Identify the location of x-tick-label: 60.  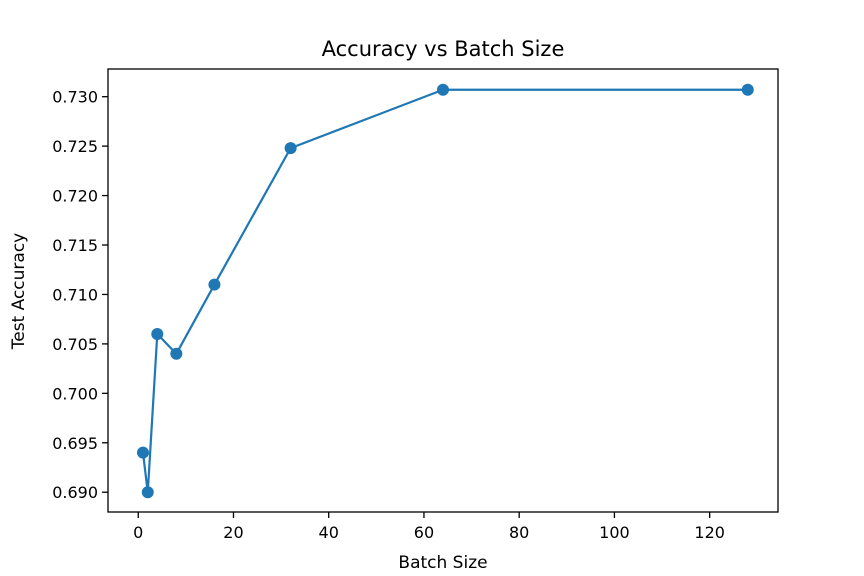
(424, 532).